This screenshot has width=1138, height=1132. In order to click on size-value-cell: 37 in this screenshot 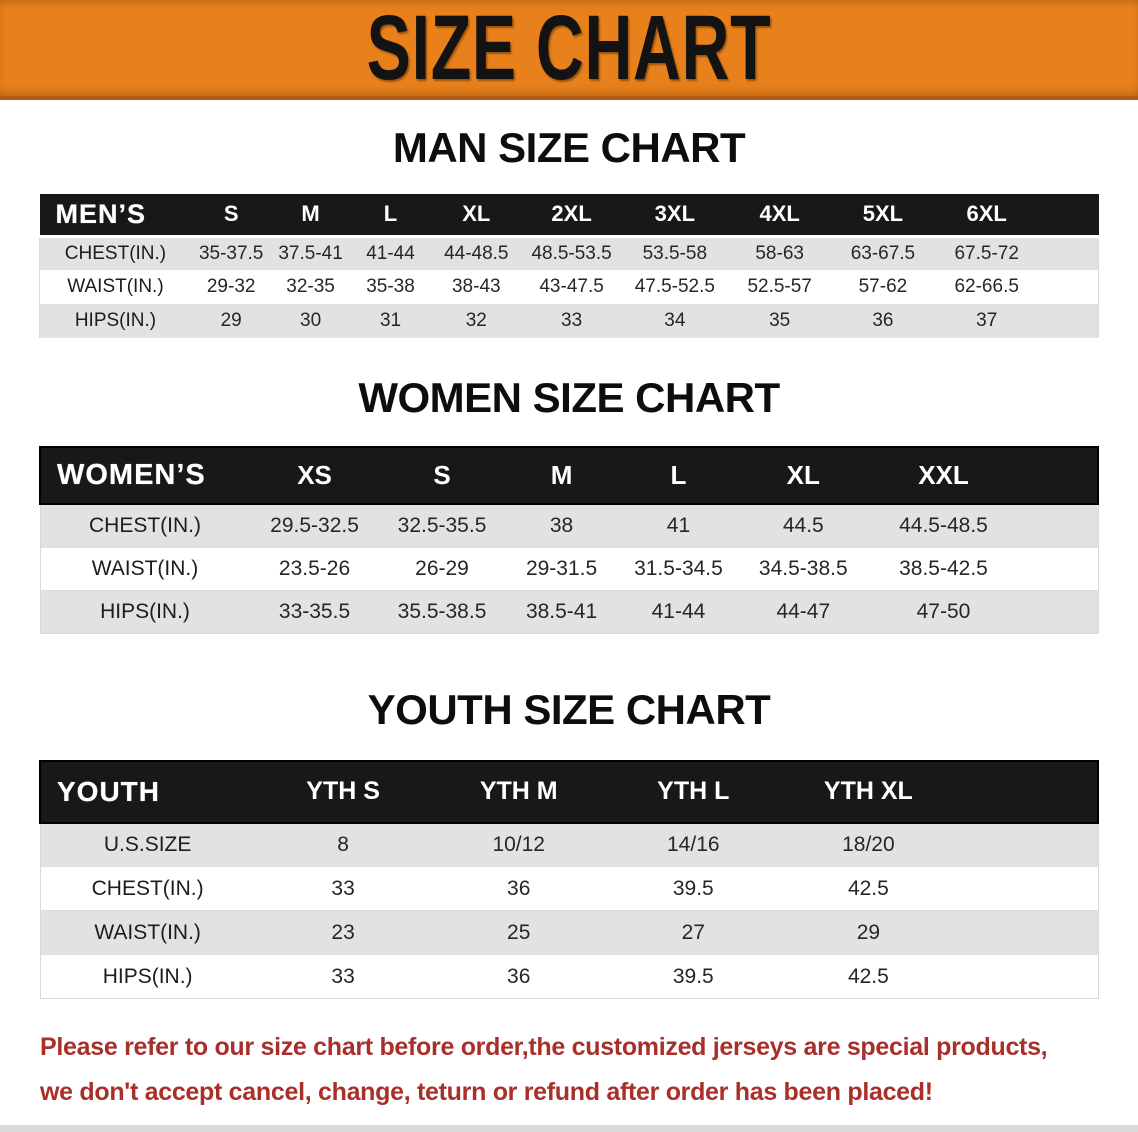, I will do `click(987, 320)`.